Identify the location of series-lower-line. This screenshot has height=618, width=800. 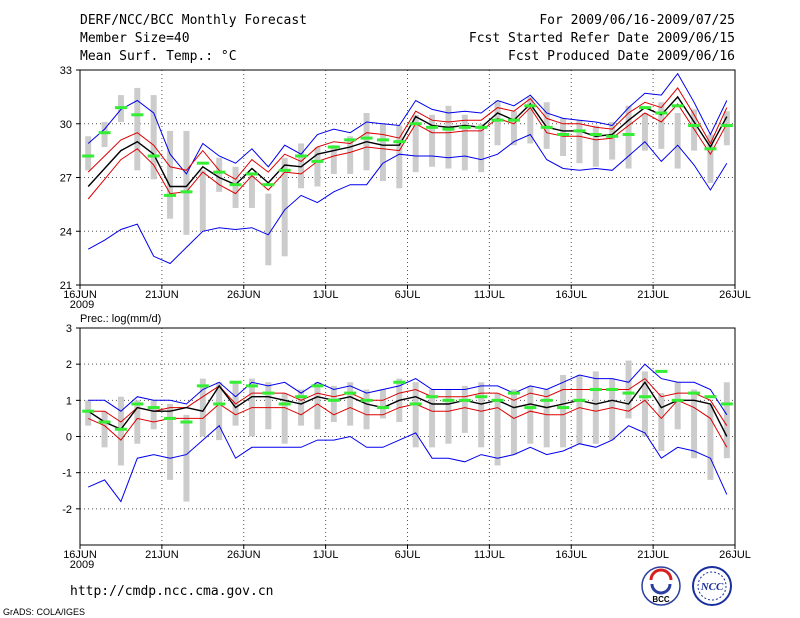
(407, 423).